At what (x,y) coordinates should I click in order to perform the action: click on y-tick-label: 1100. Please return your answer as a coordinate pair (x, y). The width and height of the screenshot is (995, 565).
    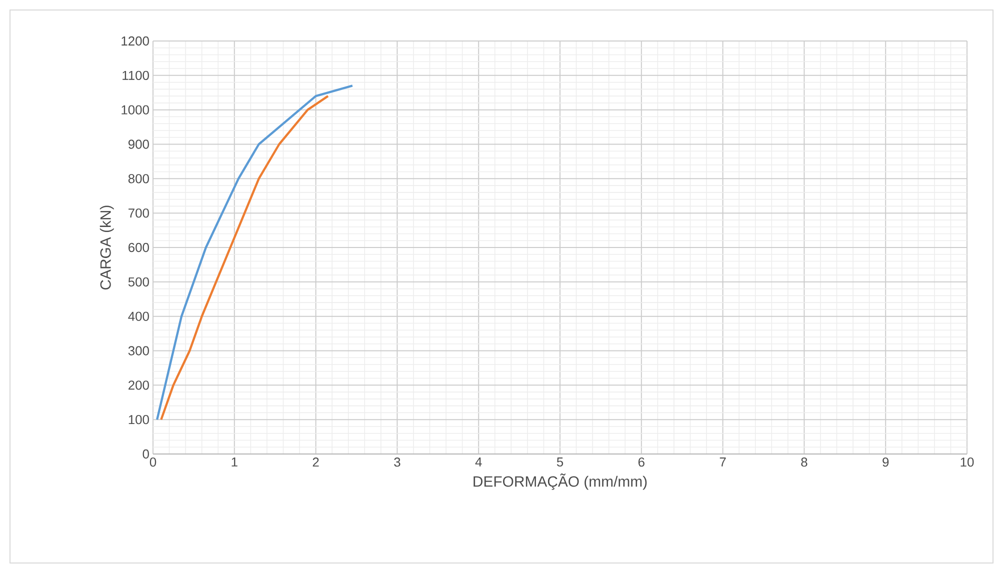
    Looking at the image, I should click on (135, 75).